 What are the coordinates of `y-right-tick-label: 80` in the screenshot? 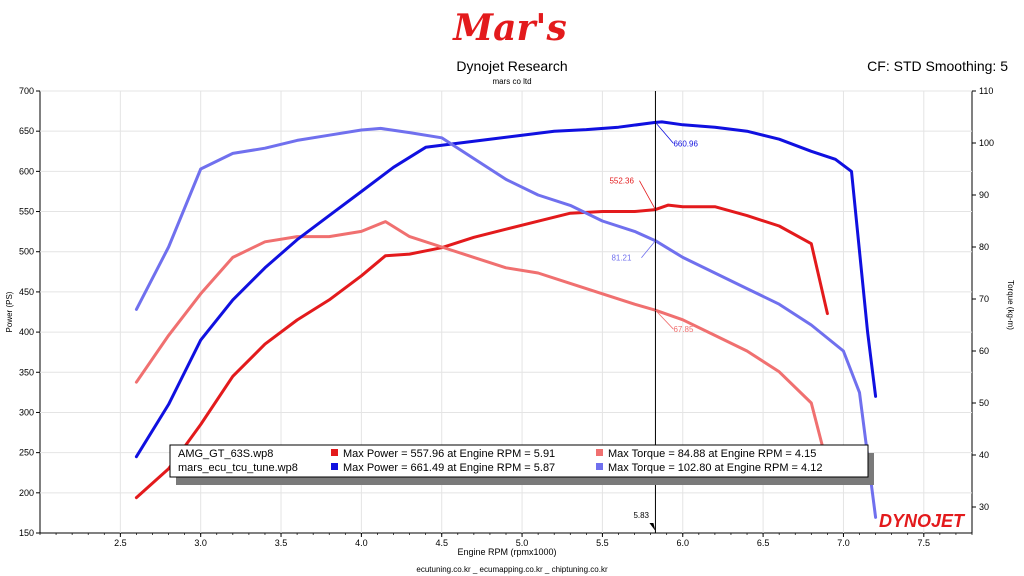 It's located at (984, 247).